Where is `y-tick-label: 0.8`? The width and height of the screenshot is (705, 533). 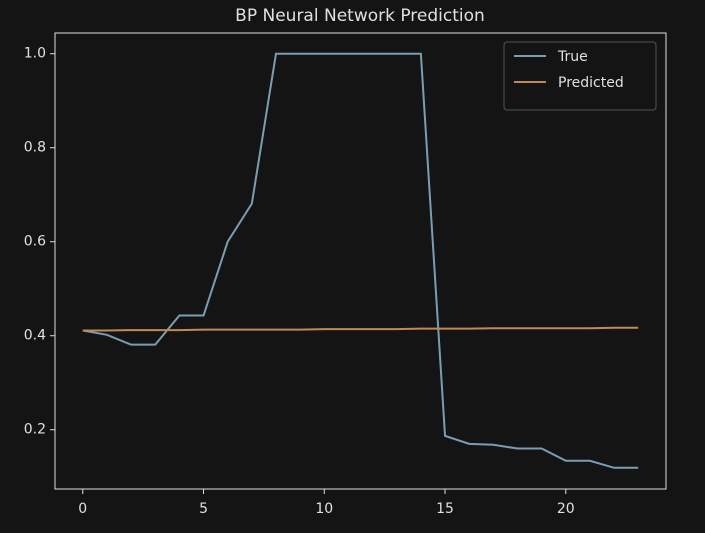 y-tick-label: 0.8 is located at coordinates (35, 148).